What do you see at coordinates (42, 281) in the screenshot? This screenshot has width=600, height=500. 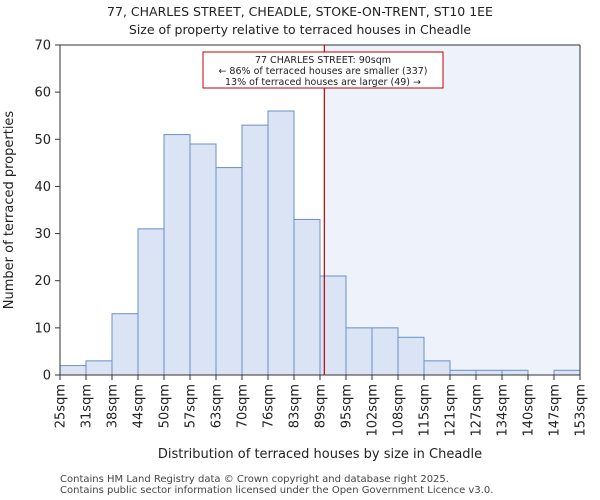 I see `y-tick-label: 20` at bounding box center [42, 281].